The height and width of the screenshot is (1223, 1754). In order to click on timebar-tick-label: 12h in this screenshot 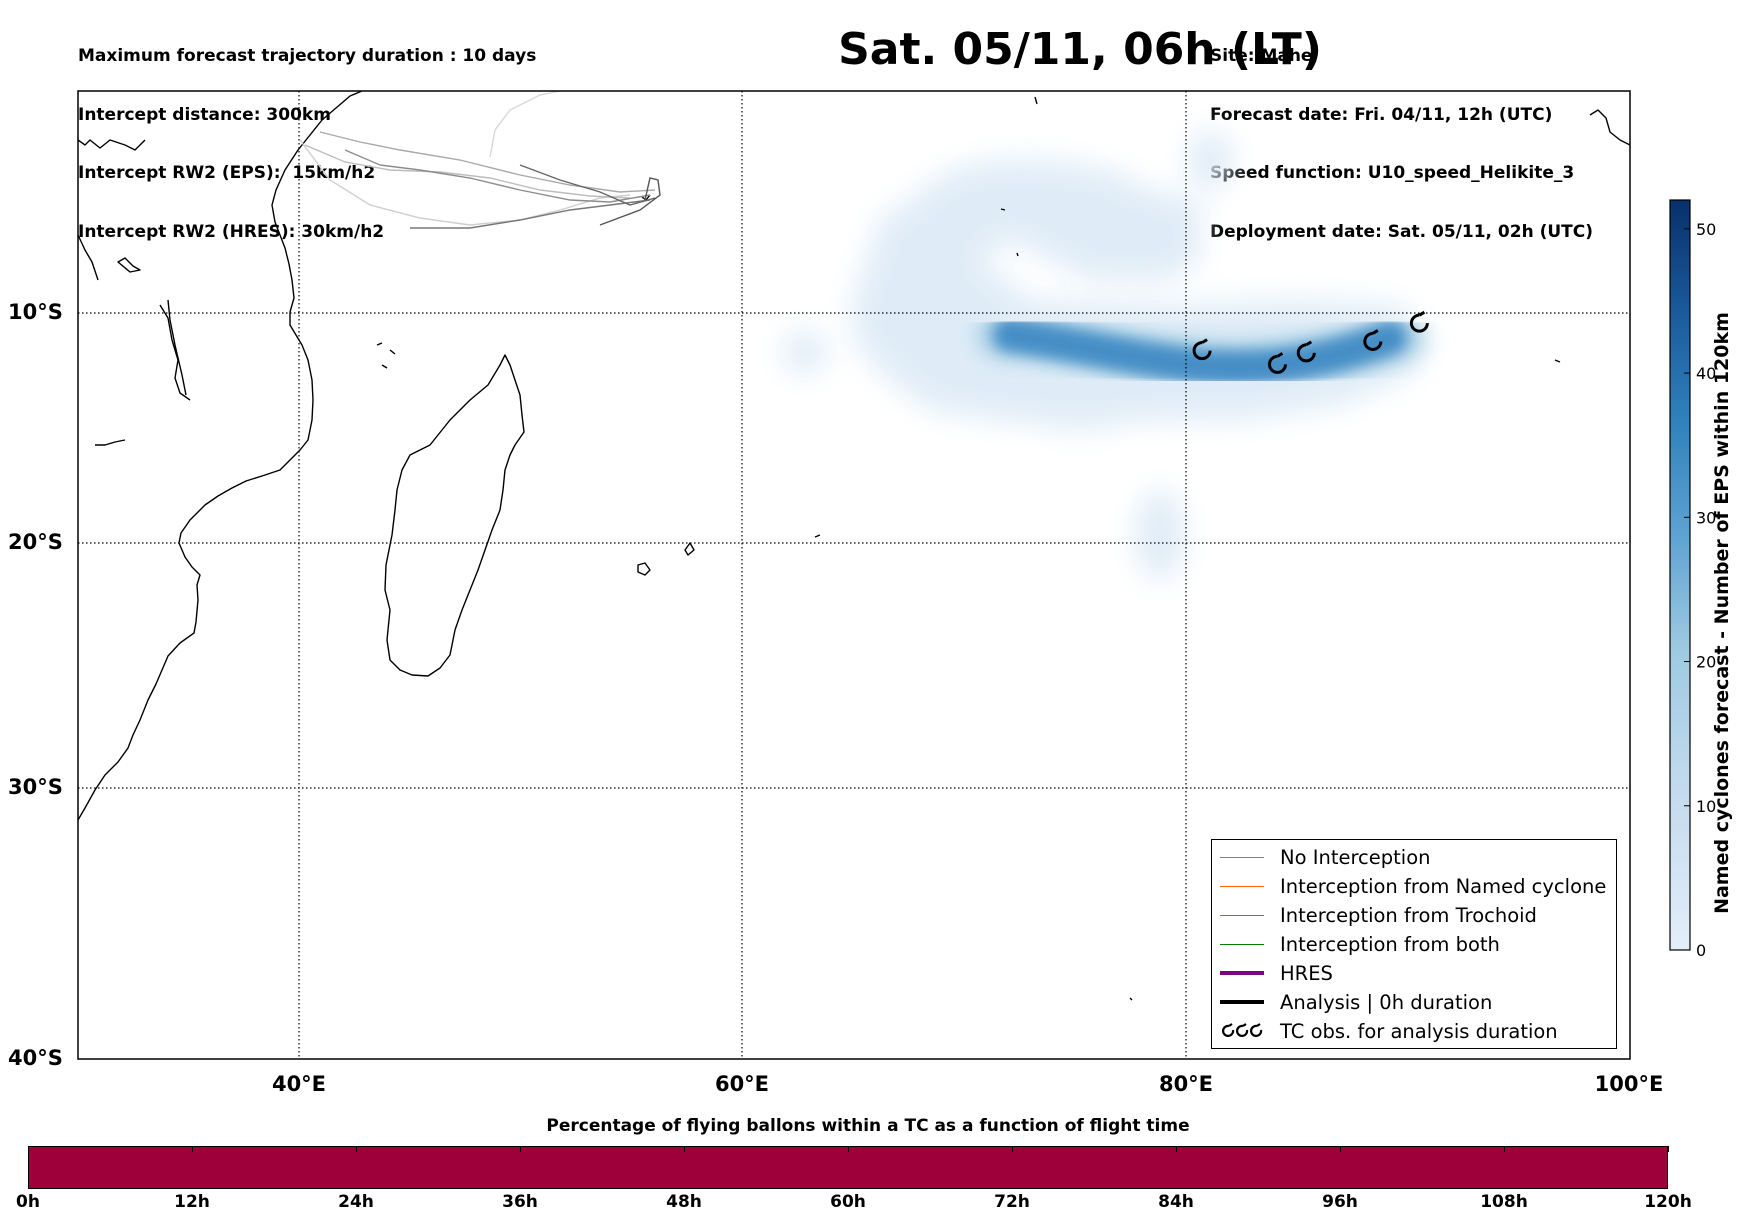, I will do `click(192, 1202)`.